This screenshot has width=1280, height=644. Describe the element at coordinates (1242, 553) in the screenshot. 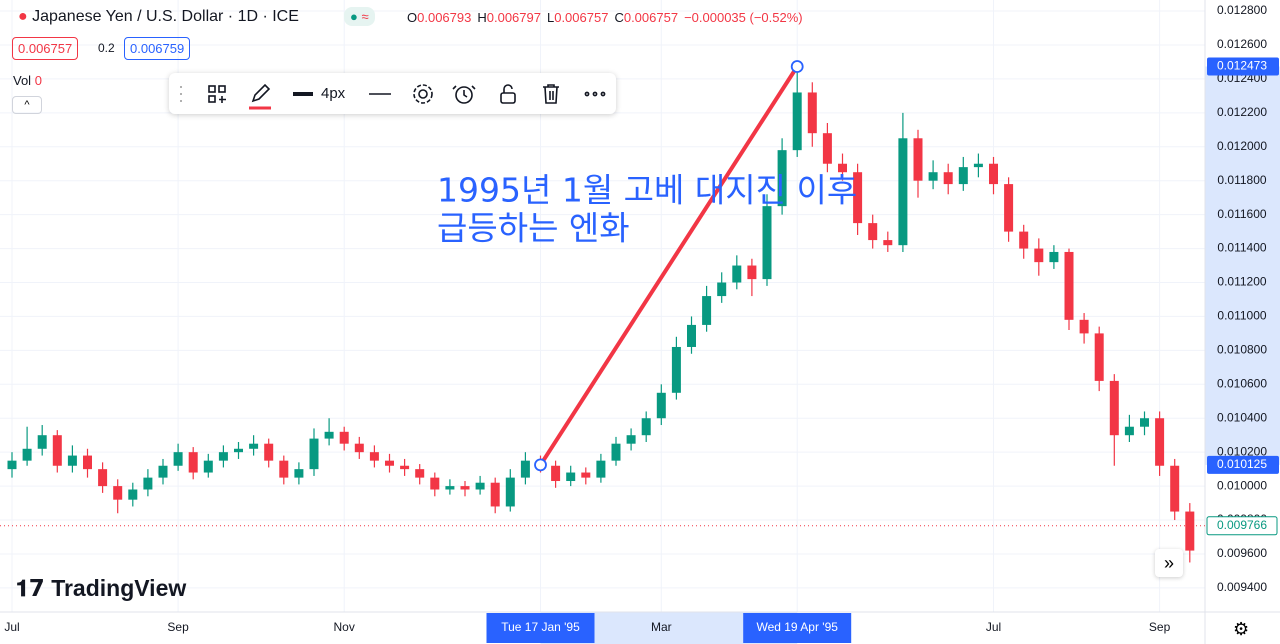

I see `y-tick-label: 0.009600` at that location.